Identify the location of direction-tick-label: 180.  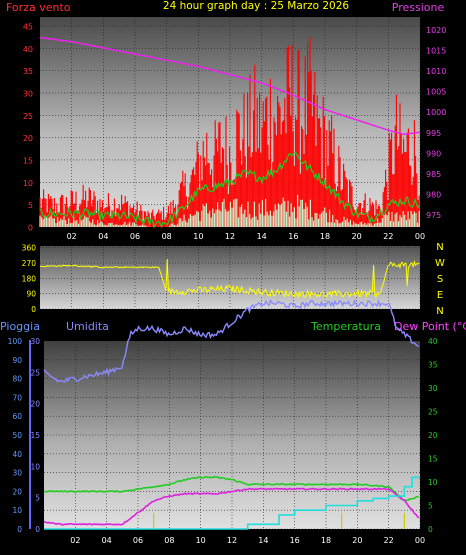
(29, 278).